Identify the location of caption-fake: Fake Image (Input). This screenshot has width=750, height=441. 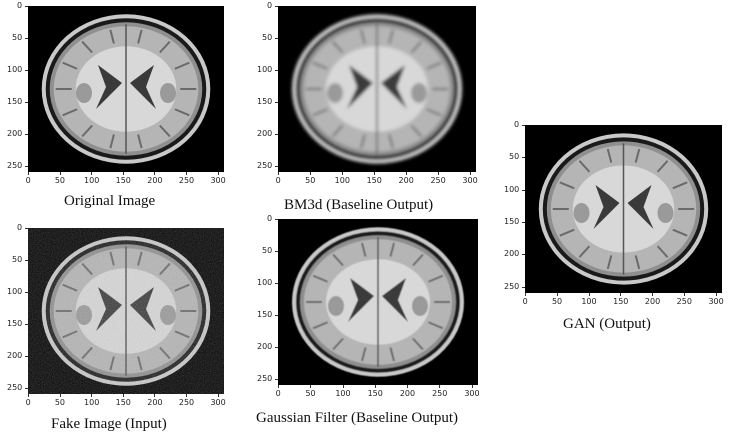
(109, 424).